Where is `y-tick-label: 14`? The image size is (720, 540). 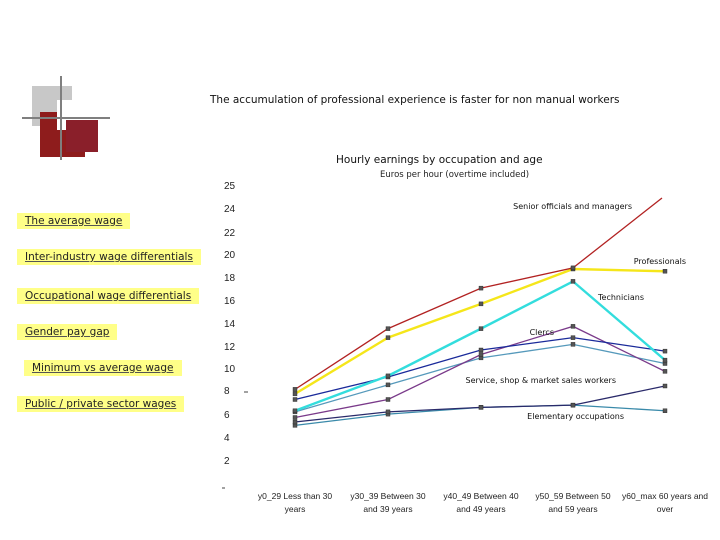
y-tick-label: 14 is located at coordinates (230, 324).